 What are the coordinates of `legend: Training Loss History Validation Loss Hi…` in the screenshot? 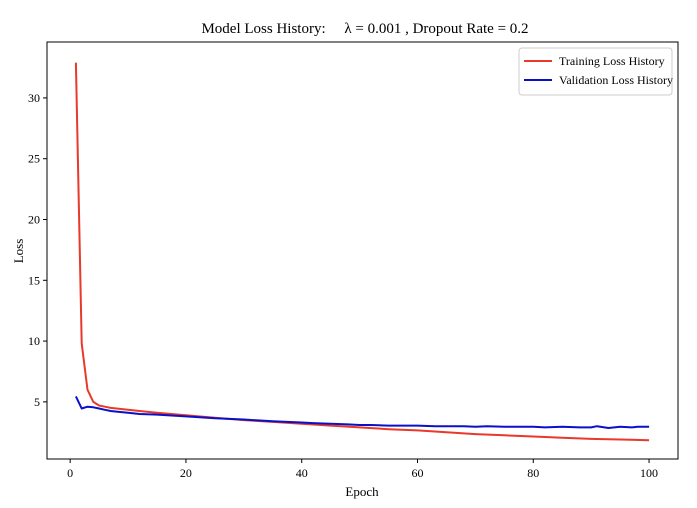 It's located at (595, 71).